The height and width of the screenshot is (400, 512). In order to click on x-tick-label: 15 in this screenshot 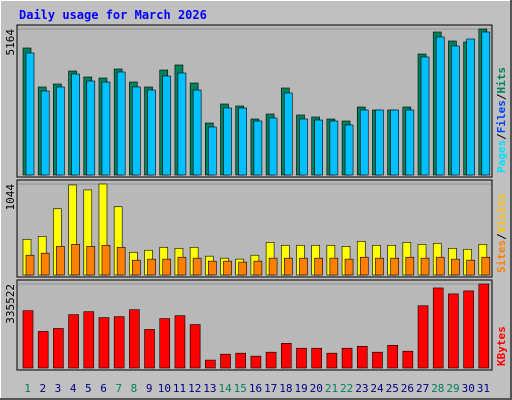, I will do `click(240, 388)`.